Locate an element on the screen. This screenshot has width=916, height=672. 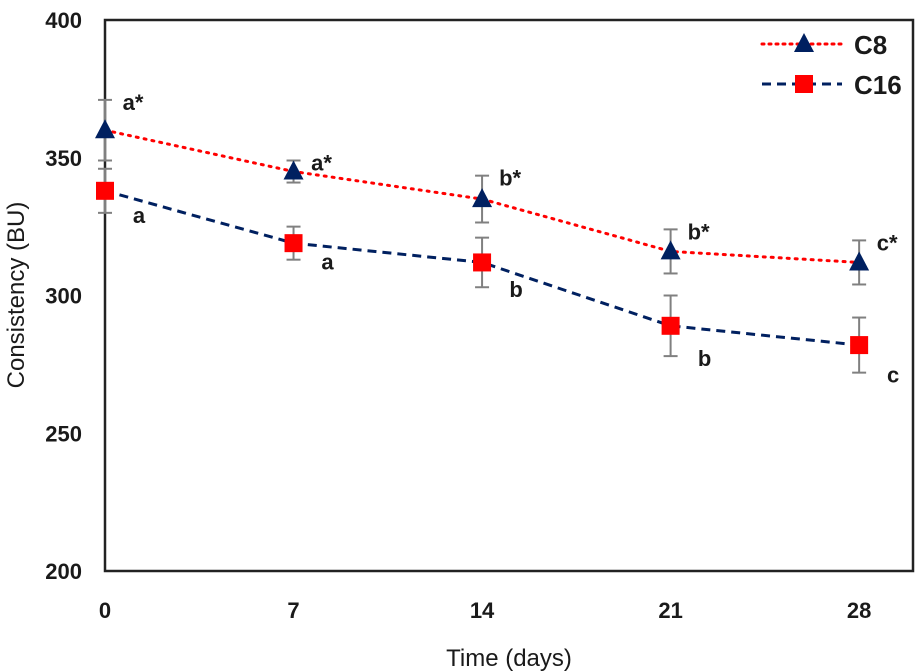
x-tick-label: 28 is located at coordinates (859, 610).